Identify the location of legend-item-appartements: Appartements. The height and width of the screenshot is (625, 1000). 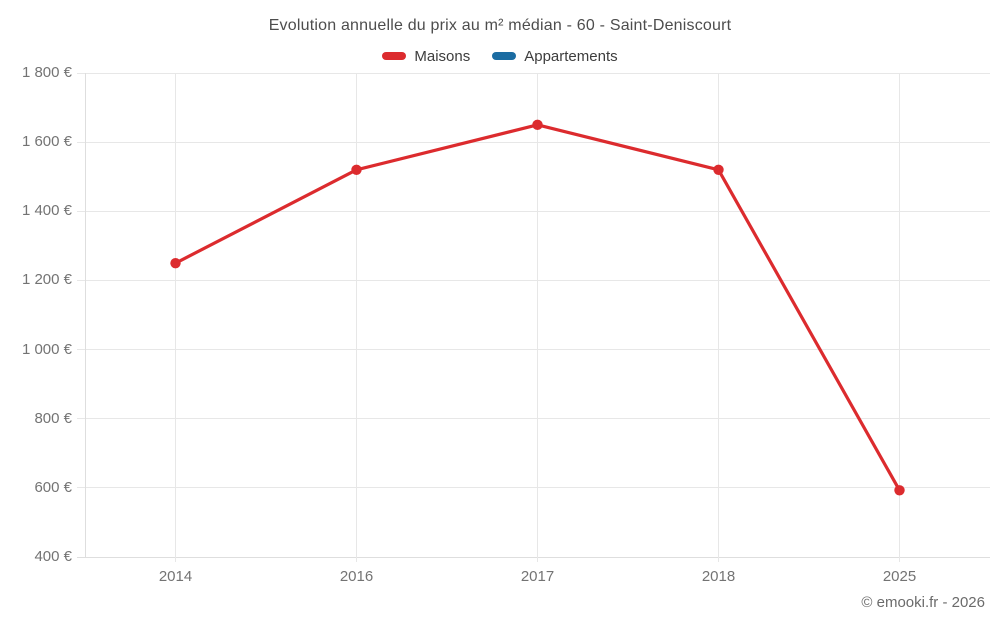
(555, 56).